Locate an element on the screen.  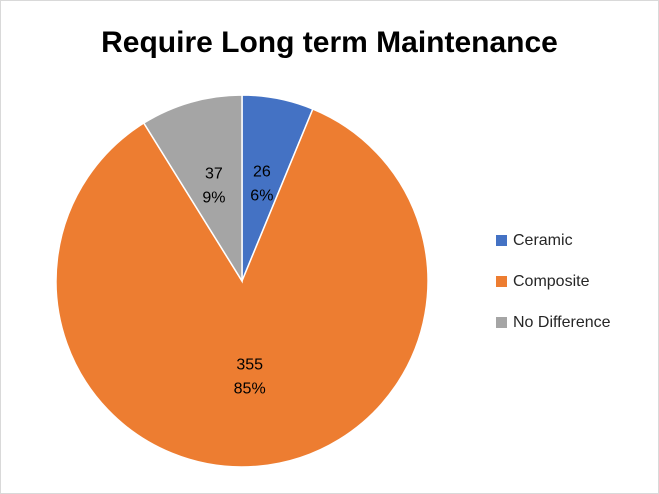
slice-percent-label-composite: 85% is located at coordinates (250, 389).